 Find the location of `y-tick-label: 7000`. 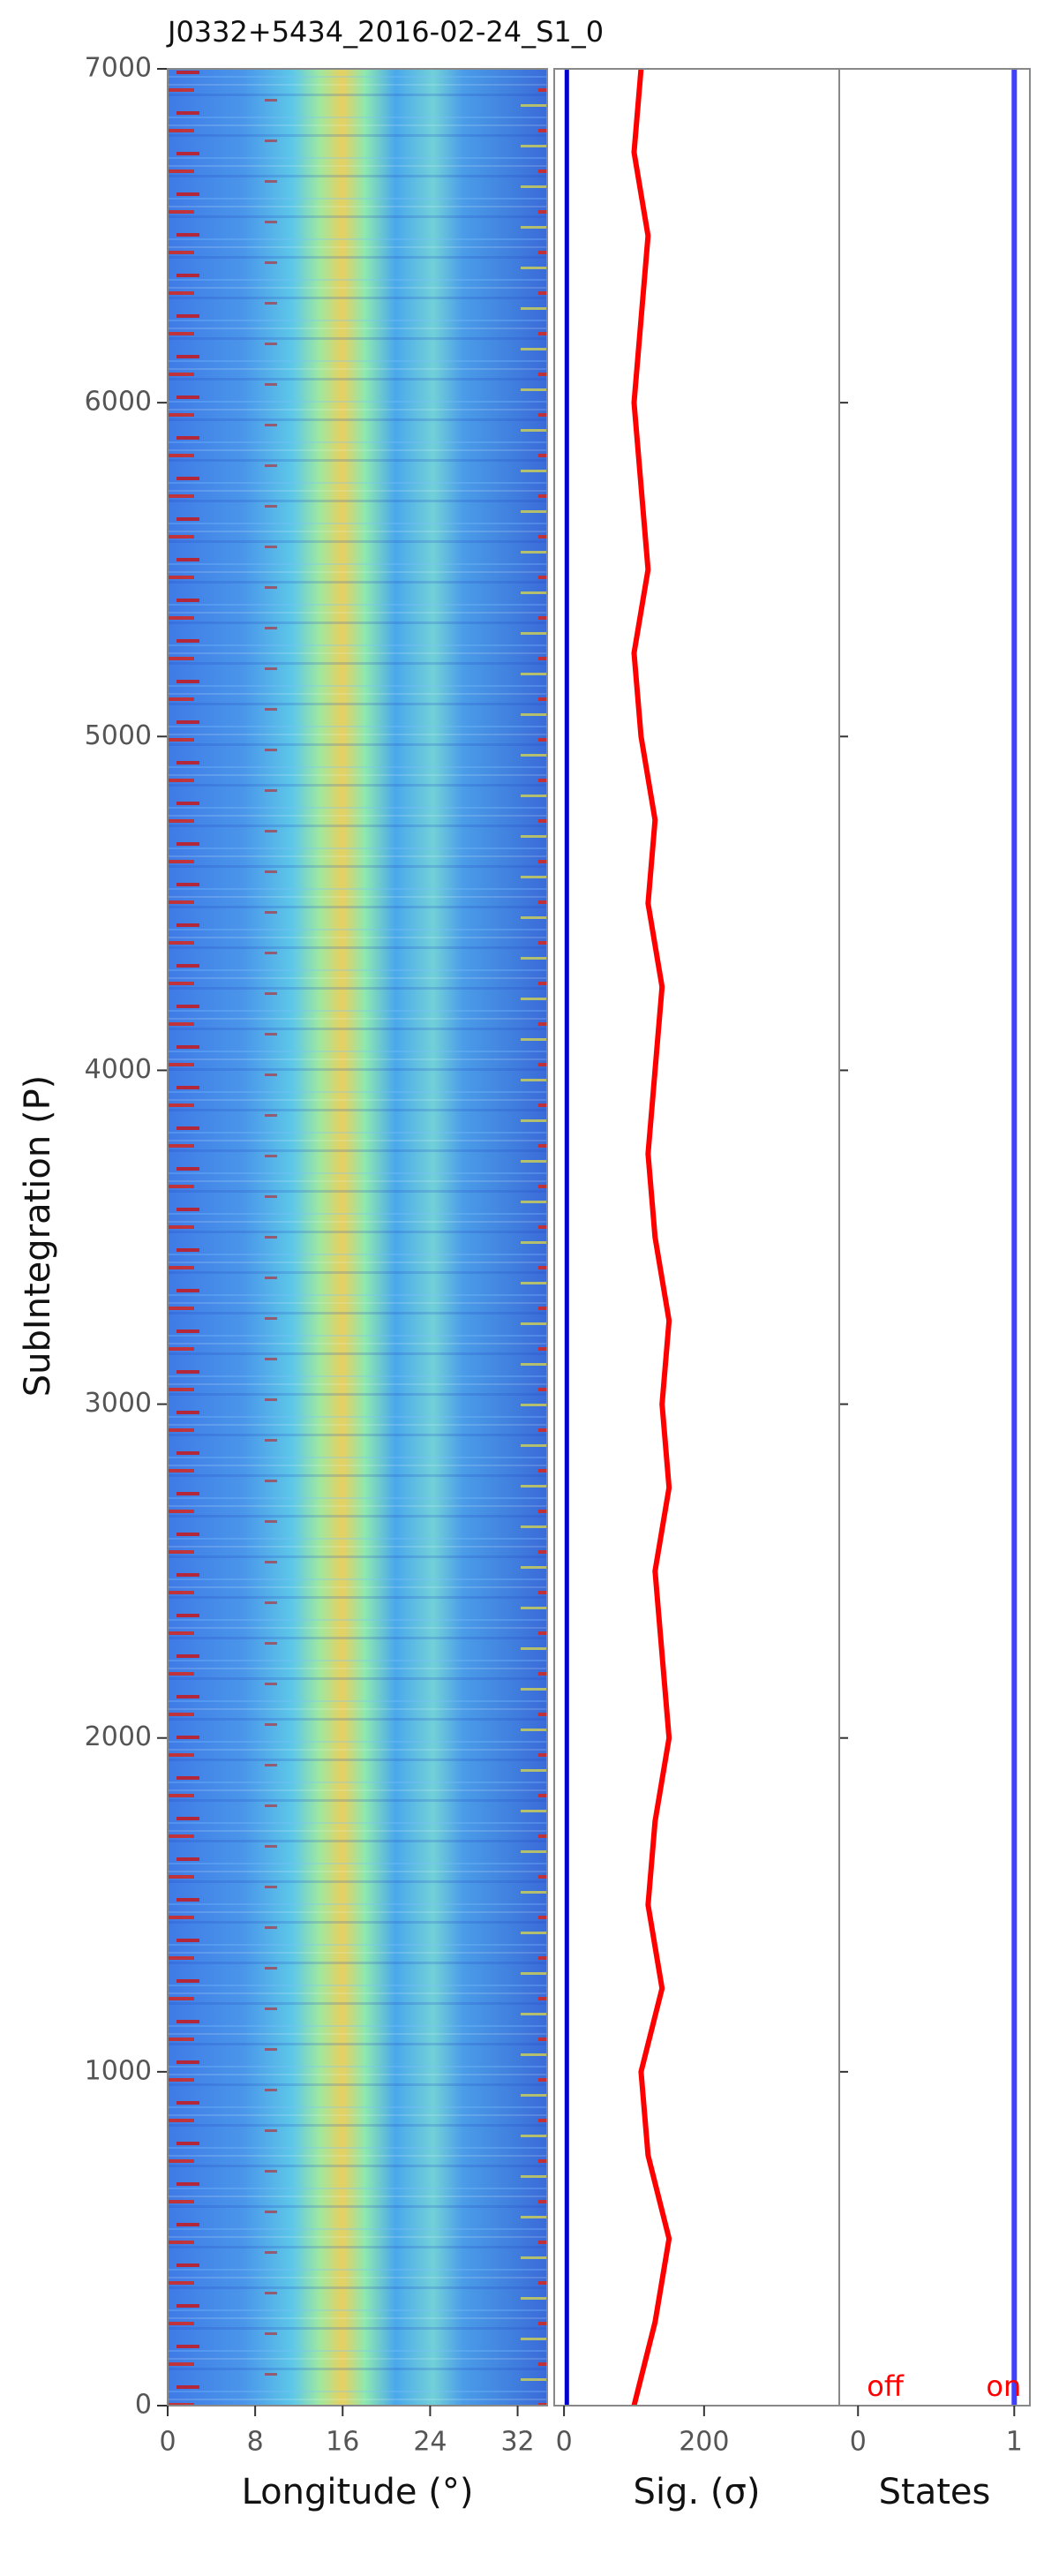

y-tick-label: 7000 is located at coordinates (119, 69).